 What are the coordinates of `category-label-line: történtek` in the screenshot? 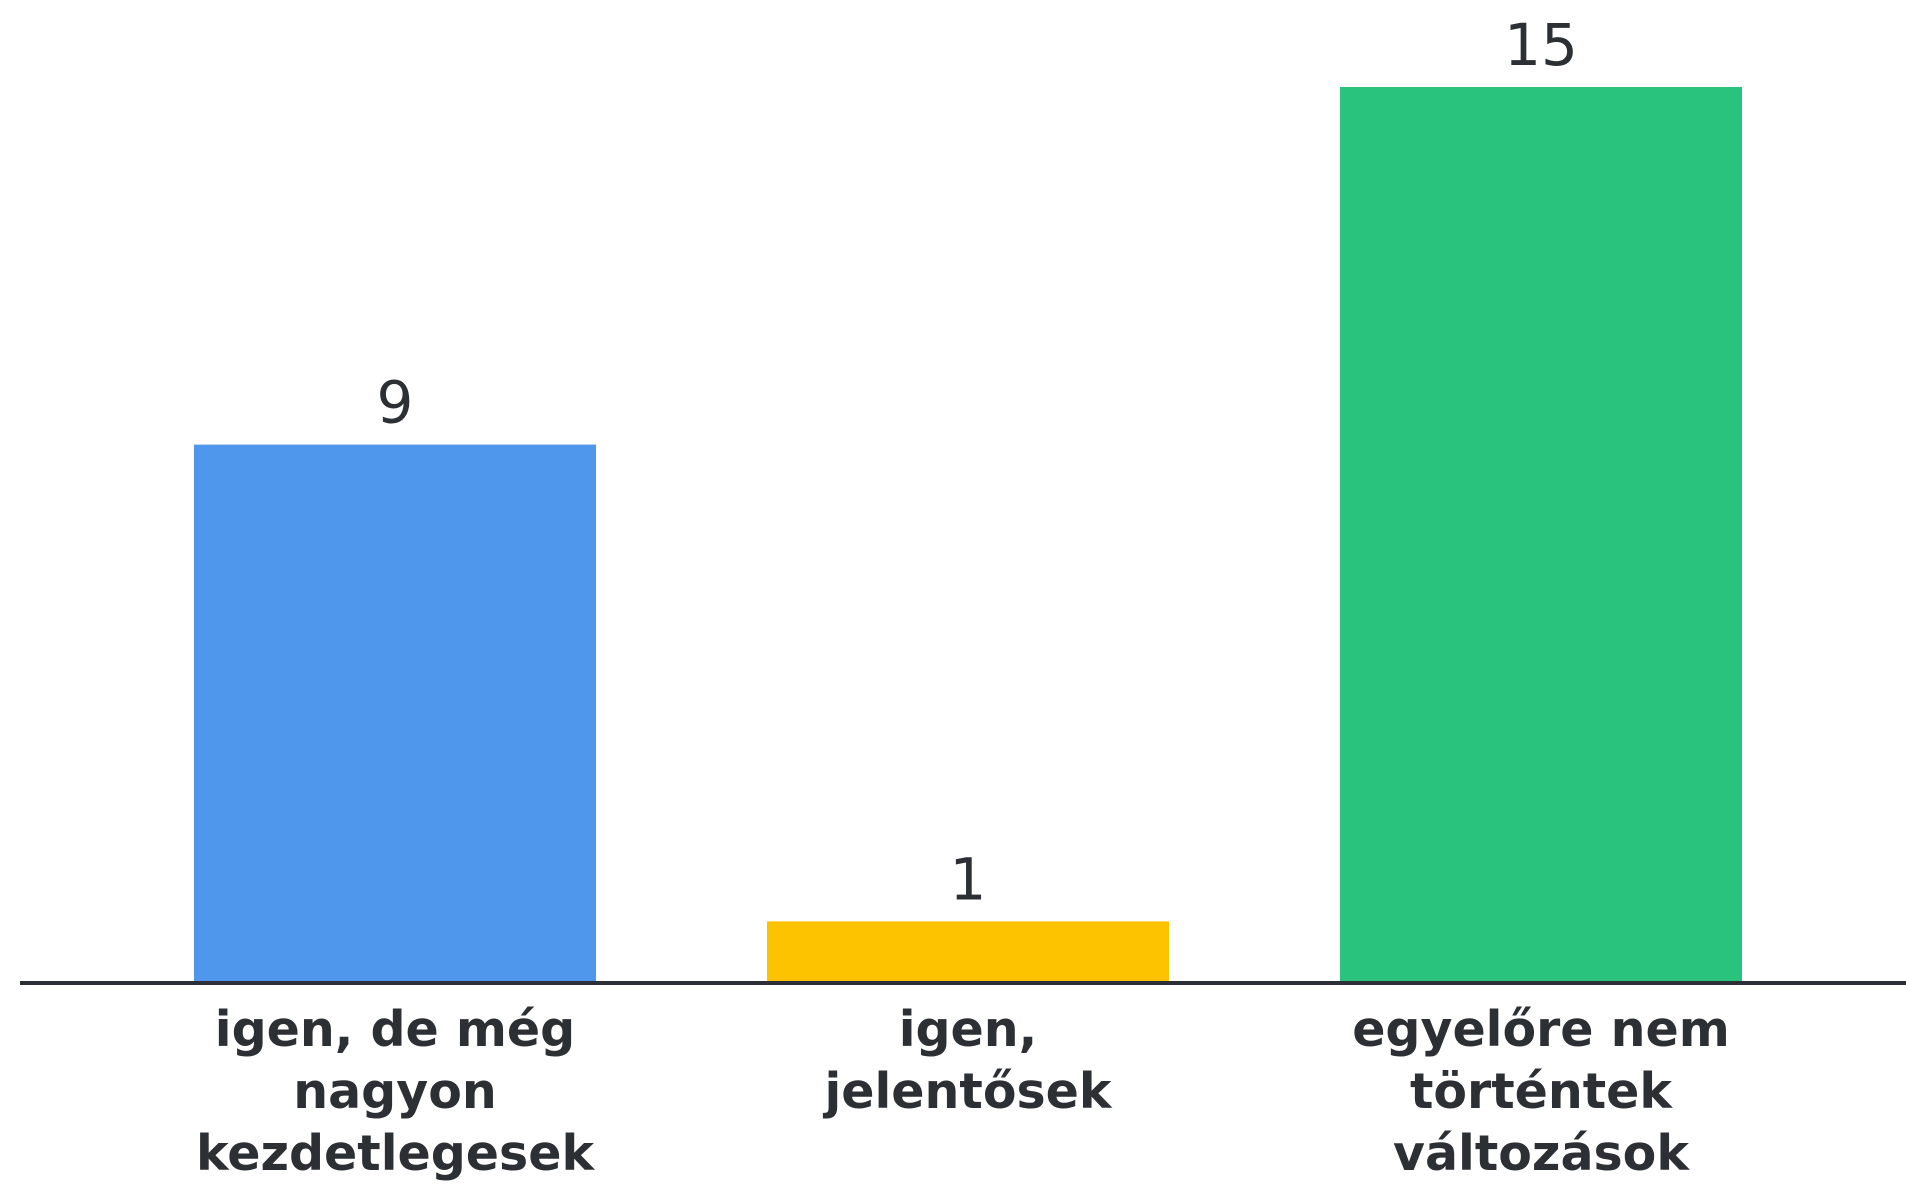 It's located at (1541, 1091).